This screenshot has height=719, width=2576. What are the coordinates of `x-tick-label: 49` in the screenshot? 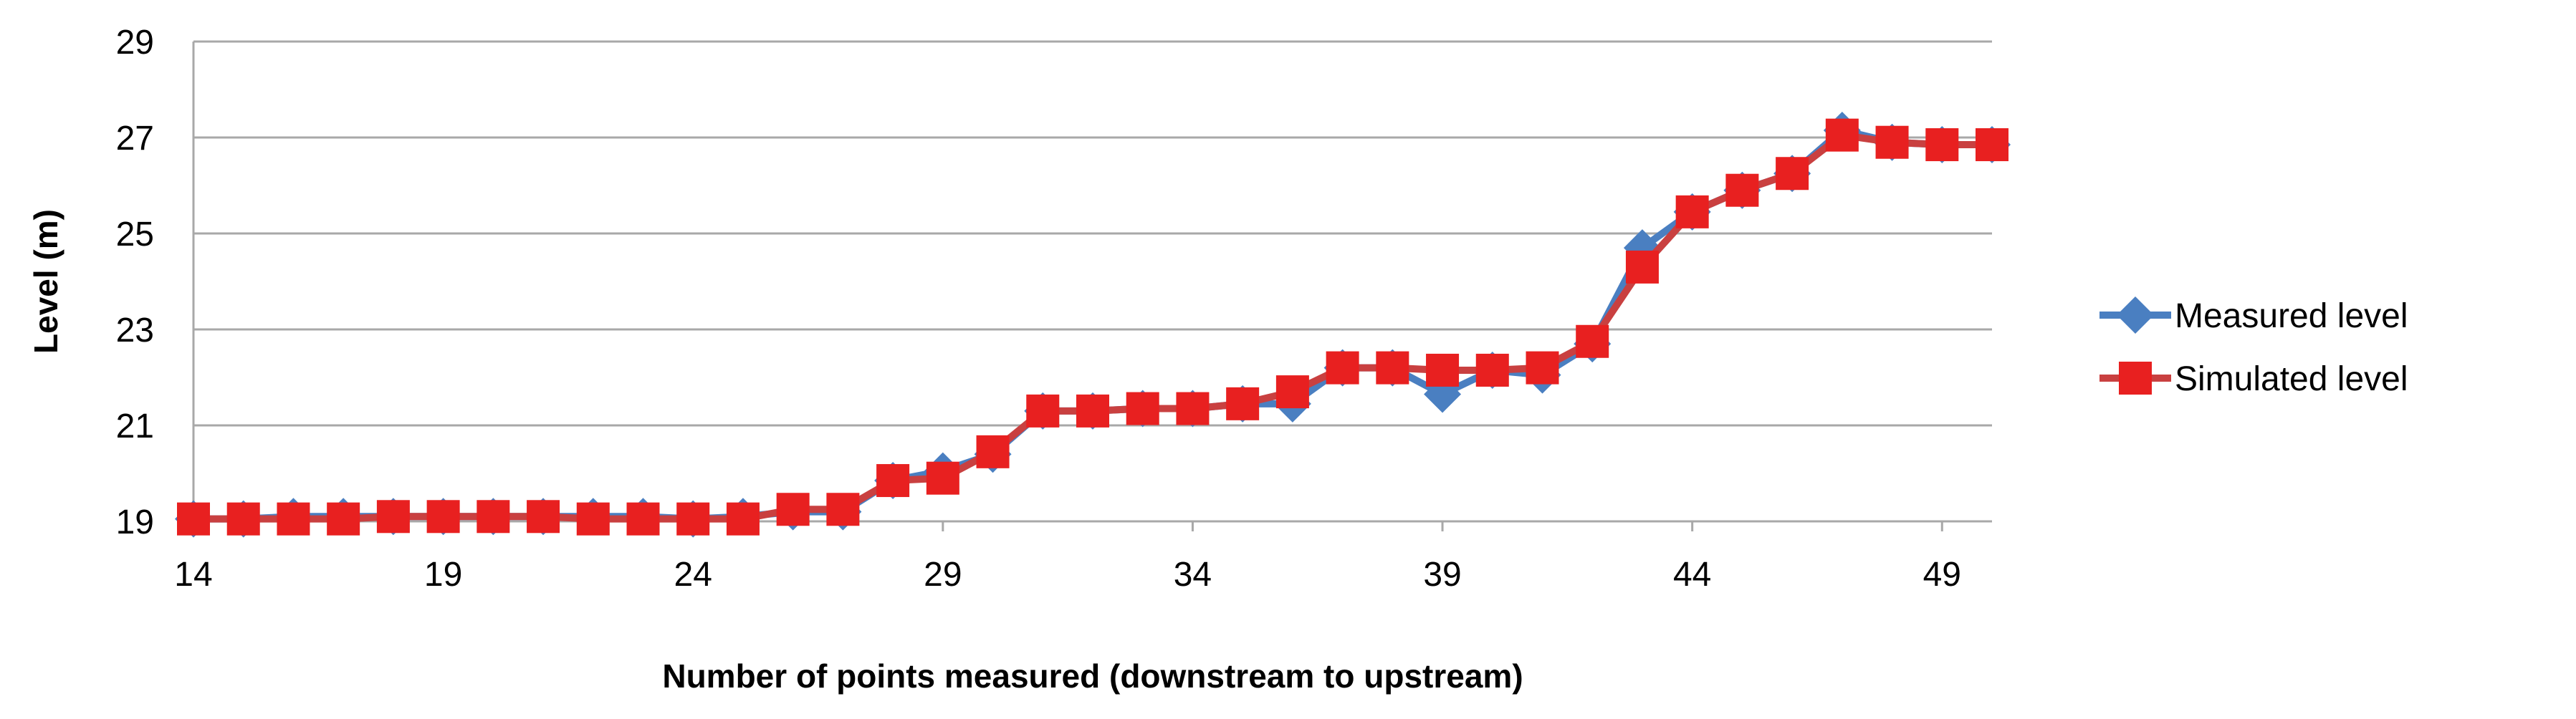 It's located at (1942, 575).